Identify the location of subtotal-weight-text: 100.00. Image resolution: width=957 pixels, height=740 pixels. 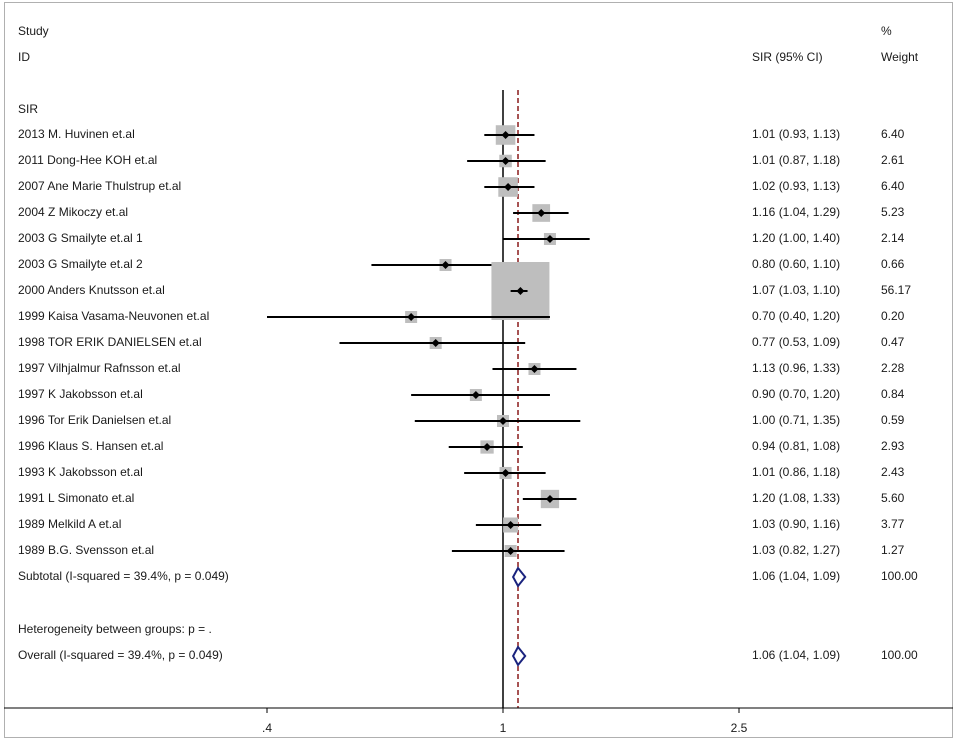
(899, 576).